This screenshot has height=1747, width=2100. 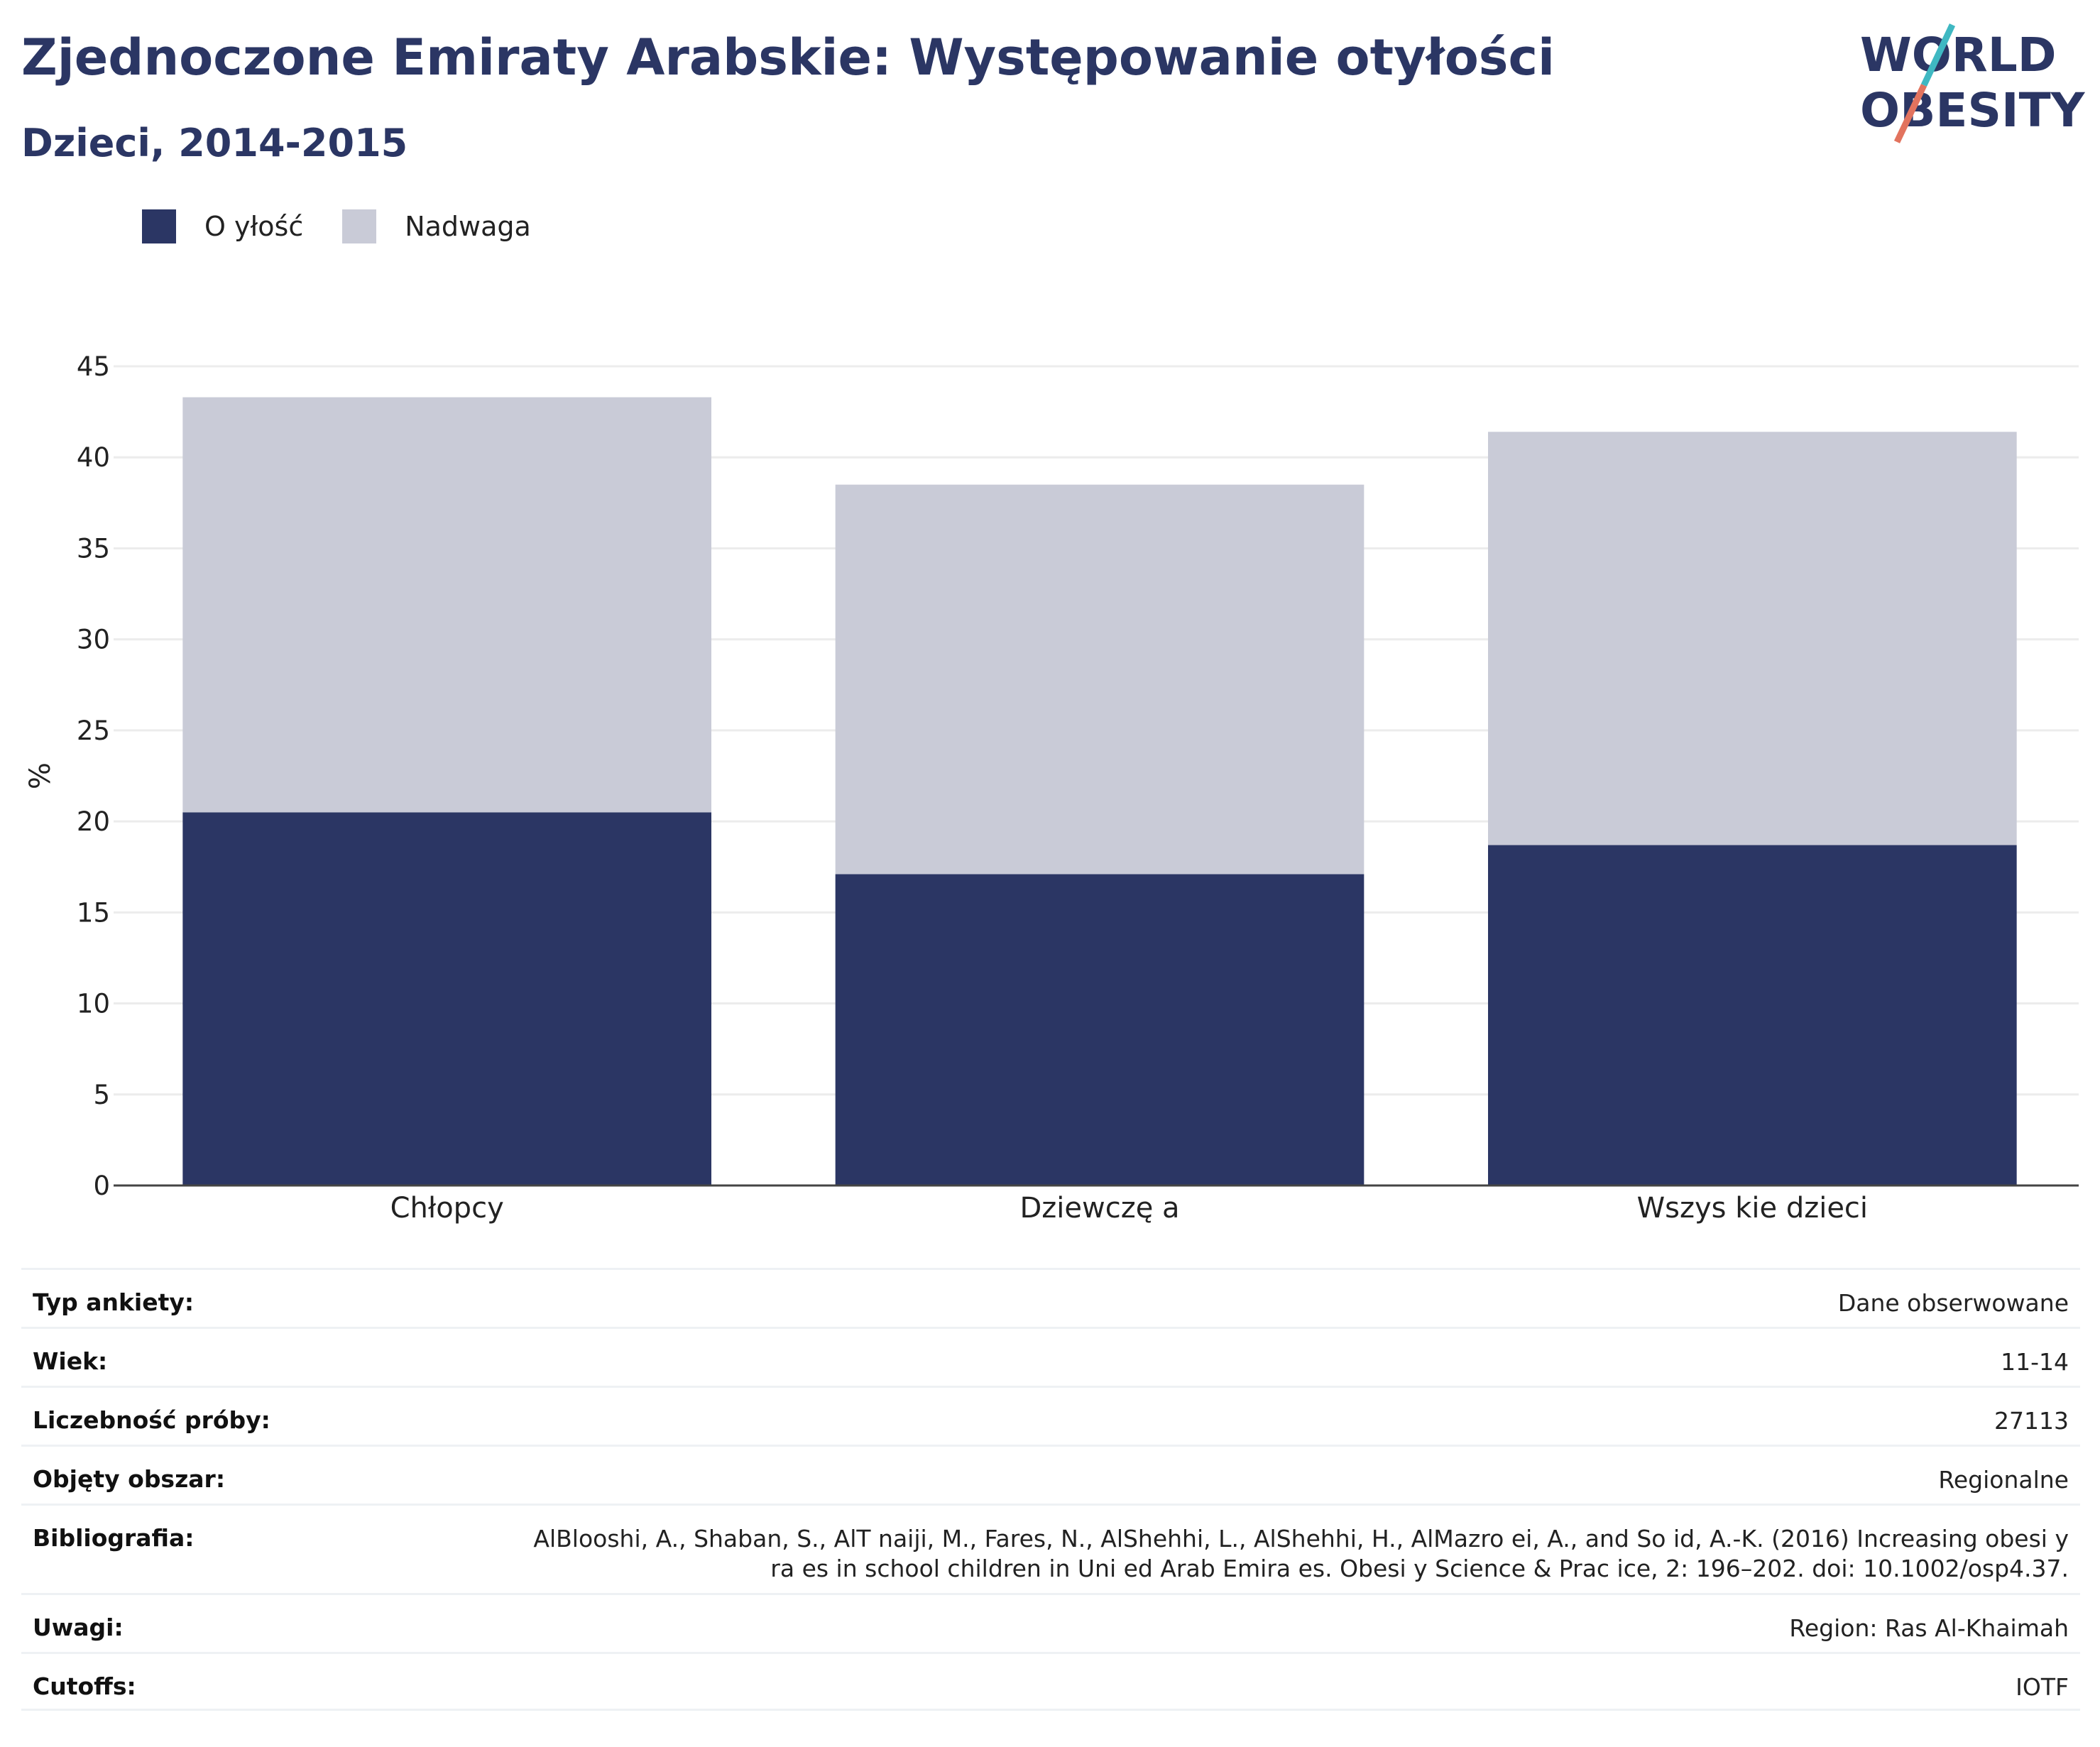 I want to click on meta-row-area: Objęty obszar: Regionalne, so click(x=1050, y=1474).